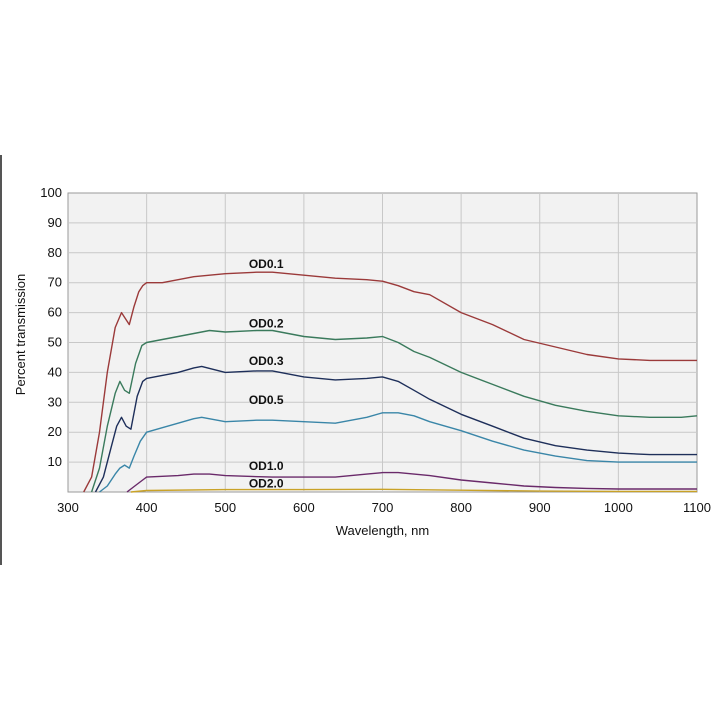  Describe the element at coordinates (697, 507) in the screenshot. I see `x-tick-label: 1100` at that location.